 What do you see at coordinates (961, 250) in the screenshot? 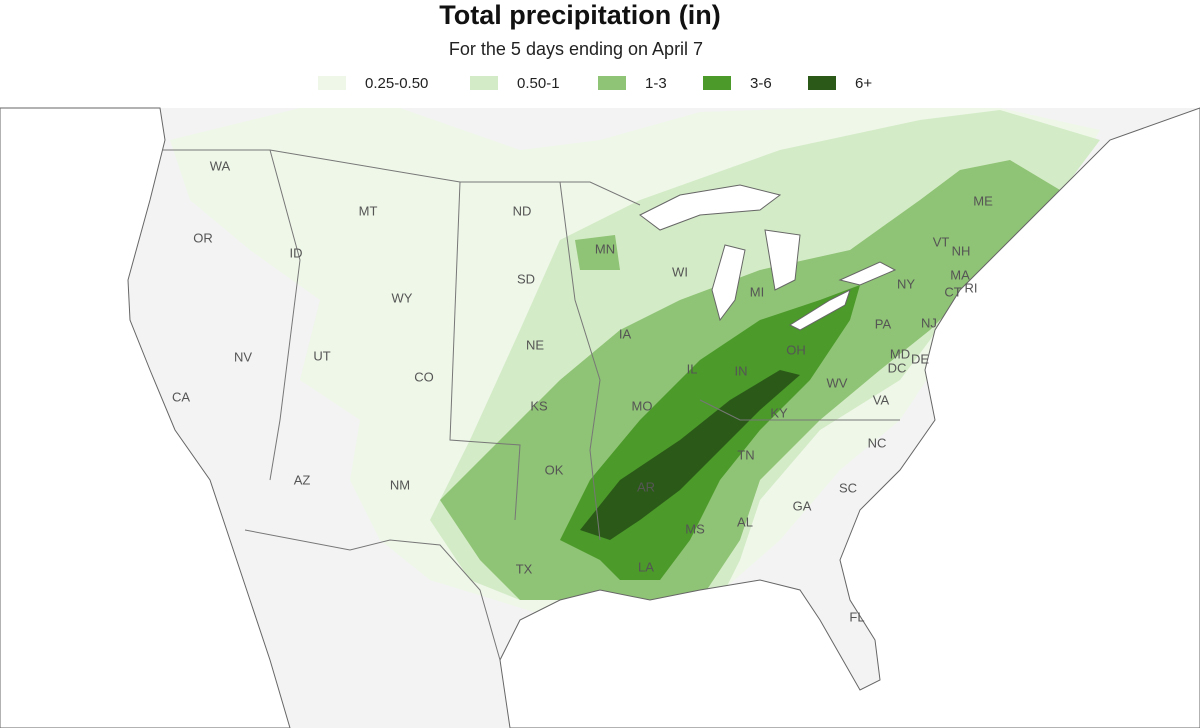
I see `state-label: NH` at bounding box center [961, 250].